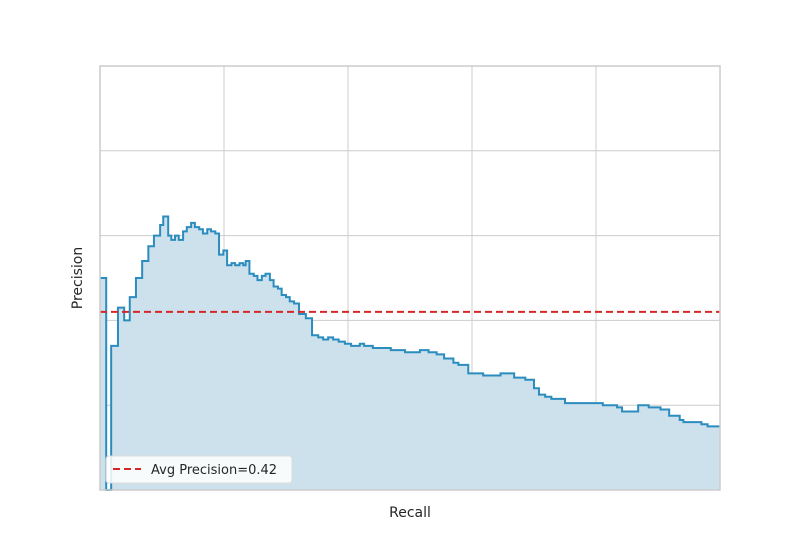  What do you see at coordinates (78, 278) in the screenshot?
I see `y-axis-label: Precision` at bounding box center [78, 278].